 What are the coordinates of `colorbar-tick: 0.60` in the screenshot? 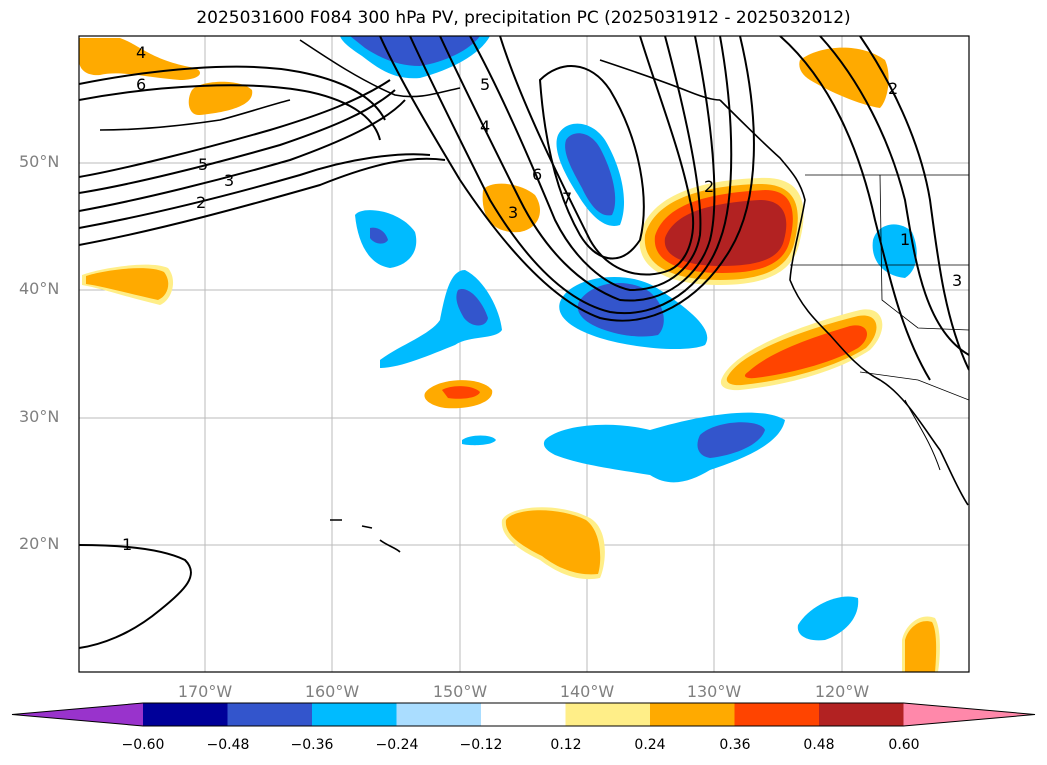 It's located at (904, 745).